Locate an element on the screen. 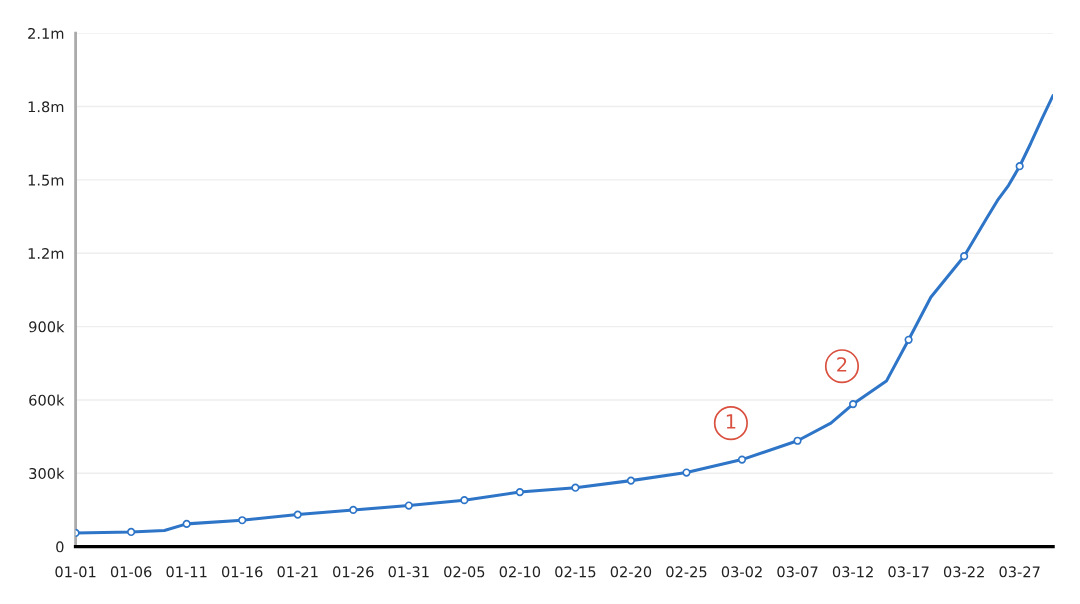 Image resolution: width=1080 pixels, height=604 pixels. y-tick-label: 300k is located at coordinates (47, 473).